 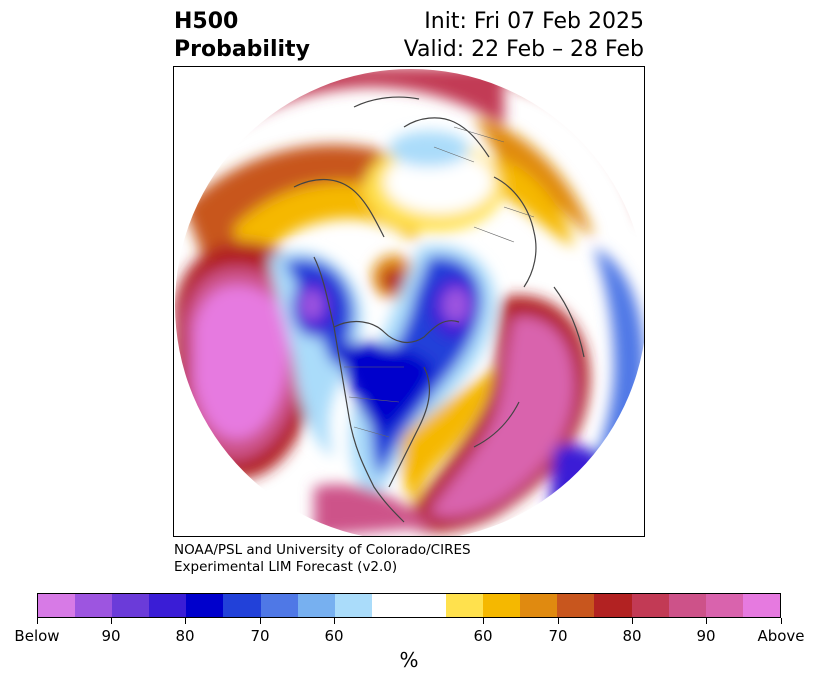 I want to click on title-line-variable: H500, so click(x=206, y=21).